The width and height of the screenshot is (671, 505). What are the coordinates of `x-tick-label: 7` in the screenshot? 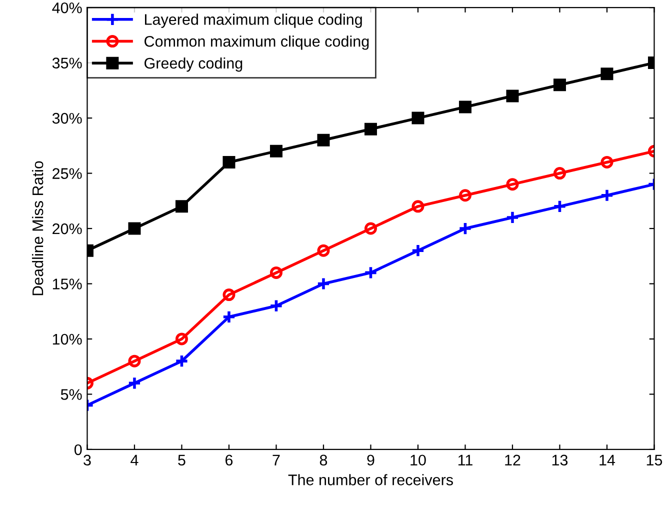 It's located at (276, 460).